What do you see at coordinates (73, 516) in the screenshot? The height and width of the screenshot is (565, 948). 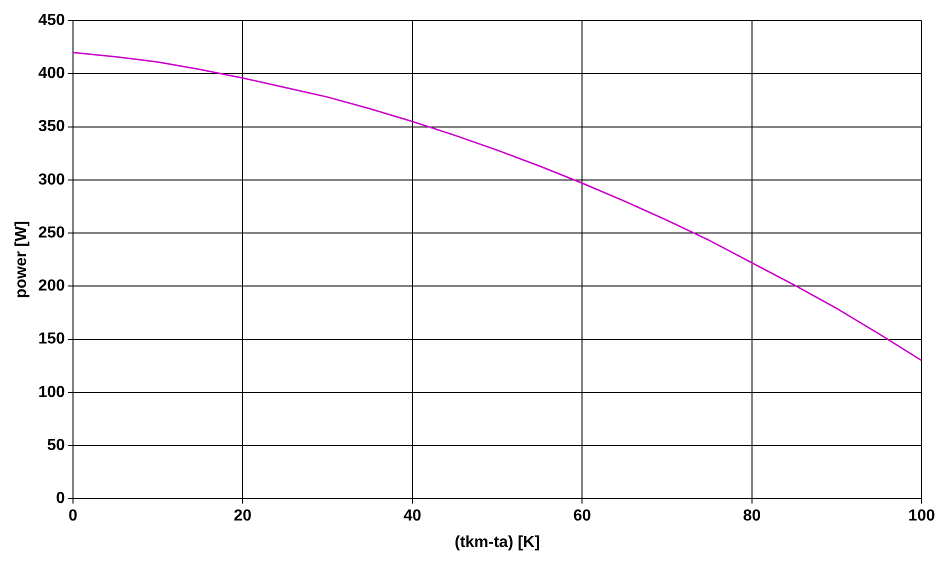 I see `x-tick-label: 0` at bounding box center [73, 516].